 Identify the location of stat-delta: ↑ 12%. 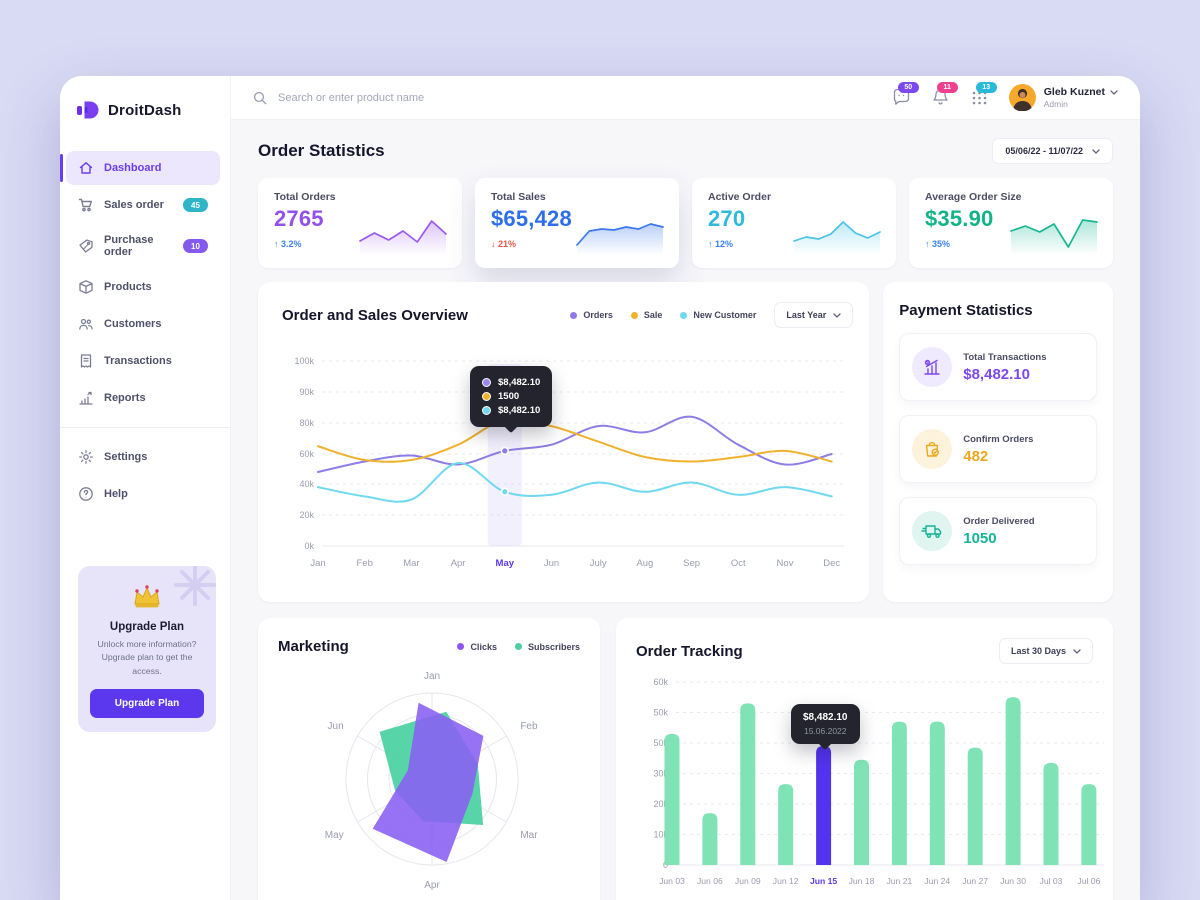
(794, 244).